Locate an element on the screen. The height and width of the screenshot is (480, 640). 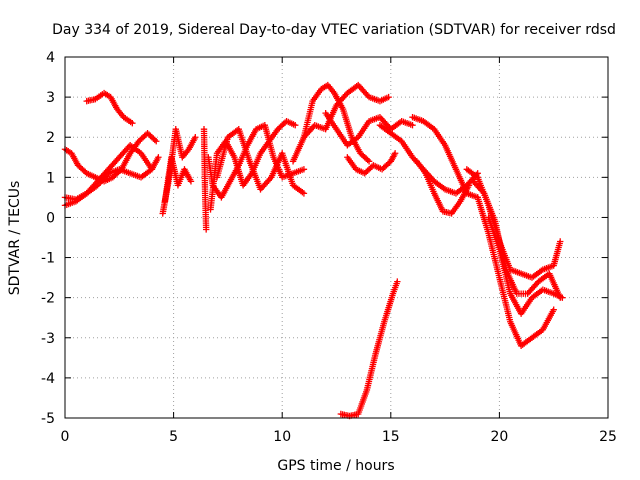
x-tick-label: 5 is located at coordinates (173, 437).